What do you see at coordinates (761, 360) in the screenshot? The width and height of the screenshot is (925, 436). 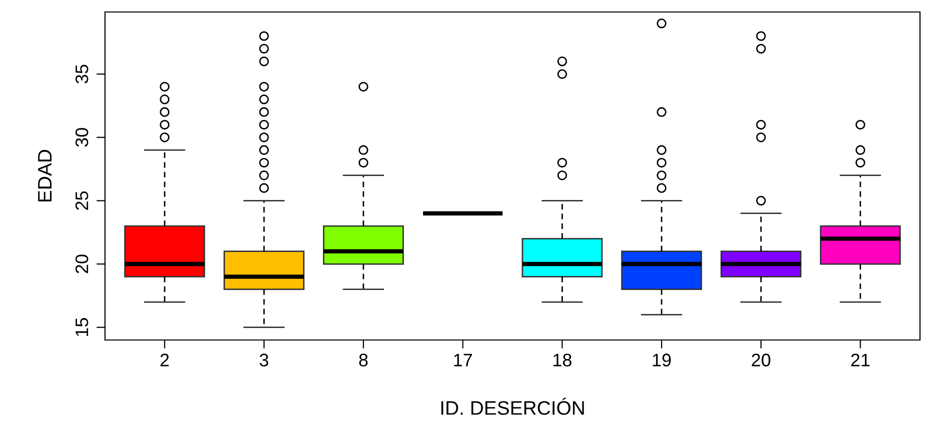 I see `x-tick-label: 20` at bounding box center [761, 360].